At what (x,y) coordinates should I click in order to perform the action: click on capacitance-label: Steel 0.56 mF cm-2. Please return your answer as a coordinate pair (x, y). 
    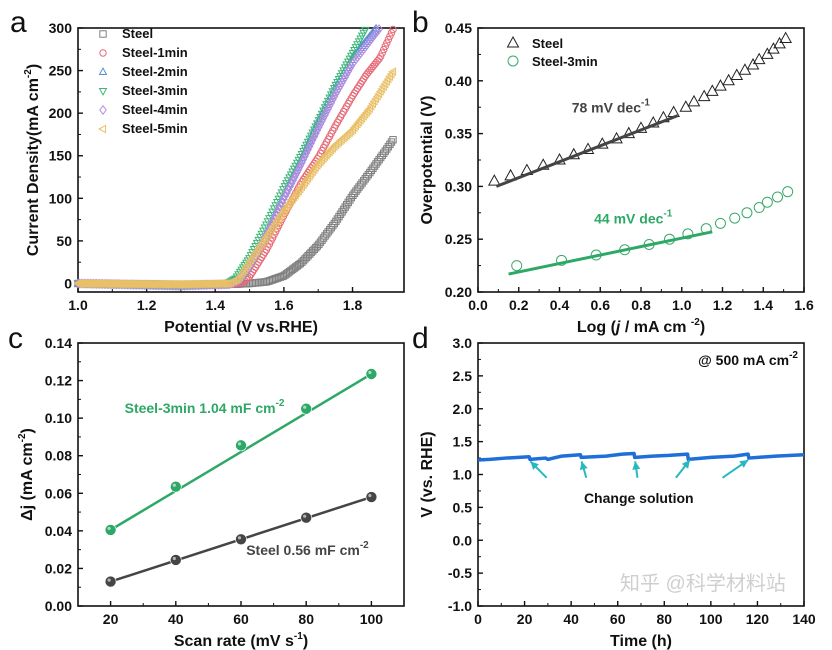
    Looking at the image, I should click on (307, 549).